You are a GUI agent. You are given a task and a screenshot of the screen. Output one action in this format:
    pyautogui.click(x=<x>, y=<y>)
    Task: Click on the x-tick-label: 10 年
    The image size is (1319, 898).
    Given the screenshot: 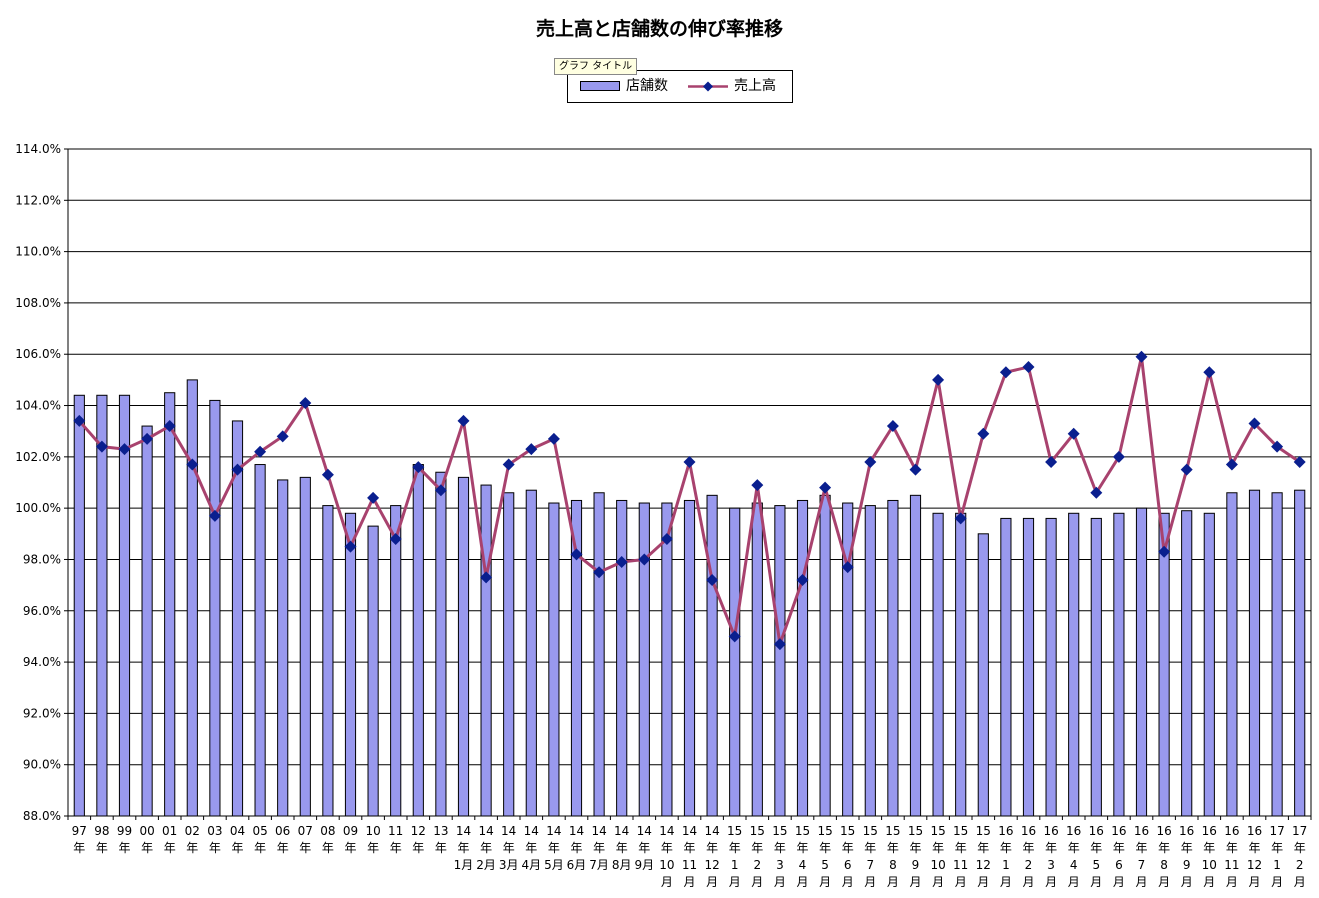 What is the action you would take?
    pyautogui.click(x=372, y=839)
    